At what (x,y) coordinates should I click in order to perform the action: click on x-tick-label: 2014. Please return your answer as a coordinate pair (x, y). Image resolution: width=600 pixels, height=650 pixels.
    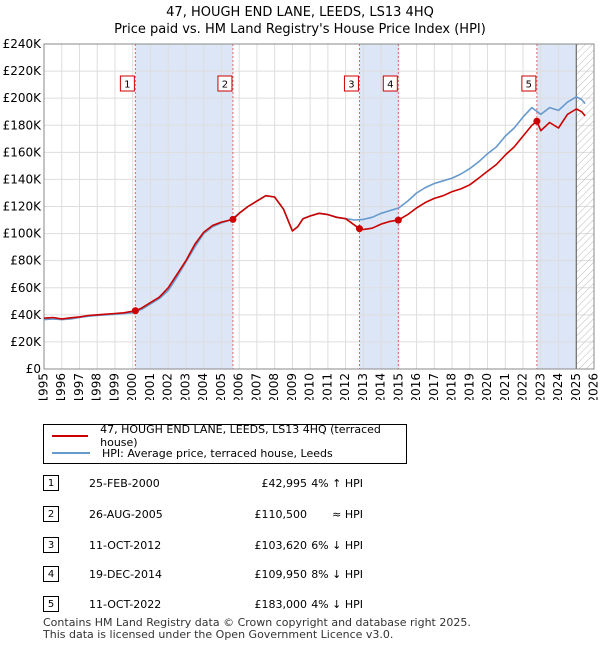
    Looking at the image, I should click on (381, 386).